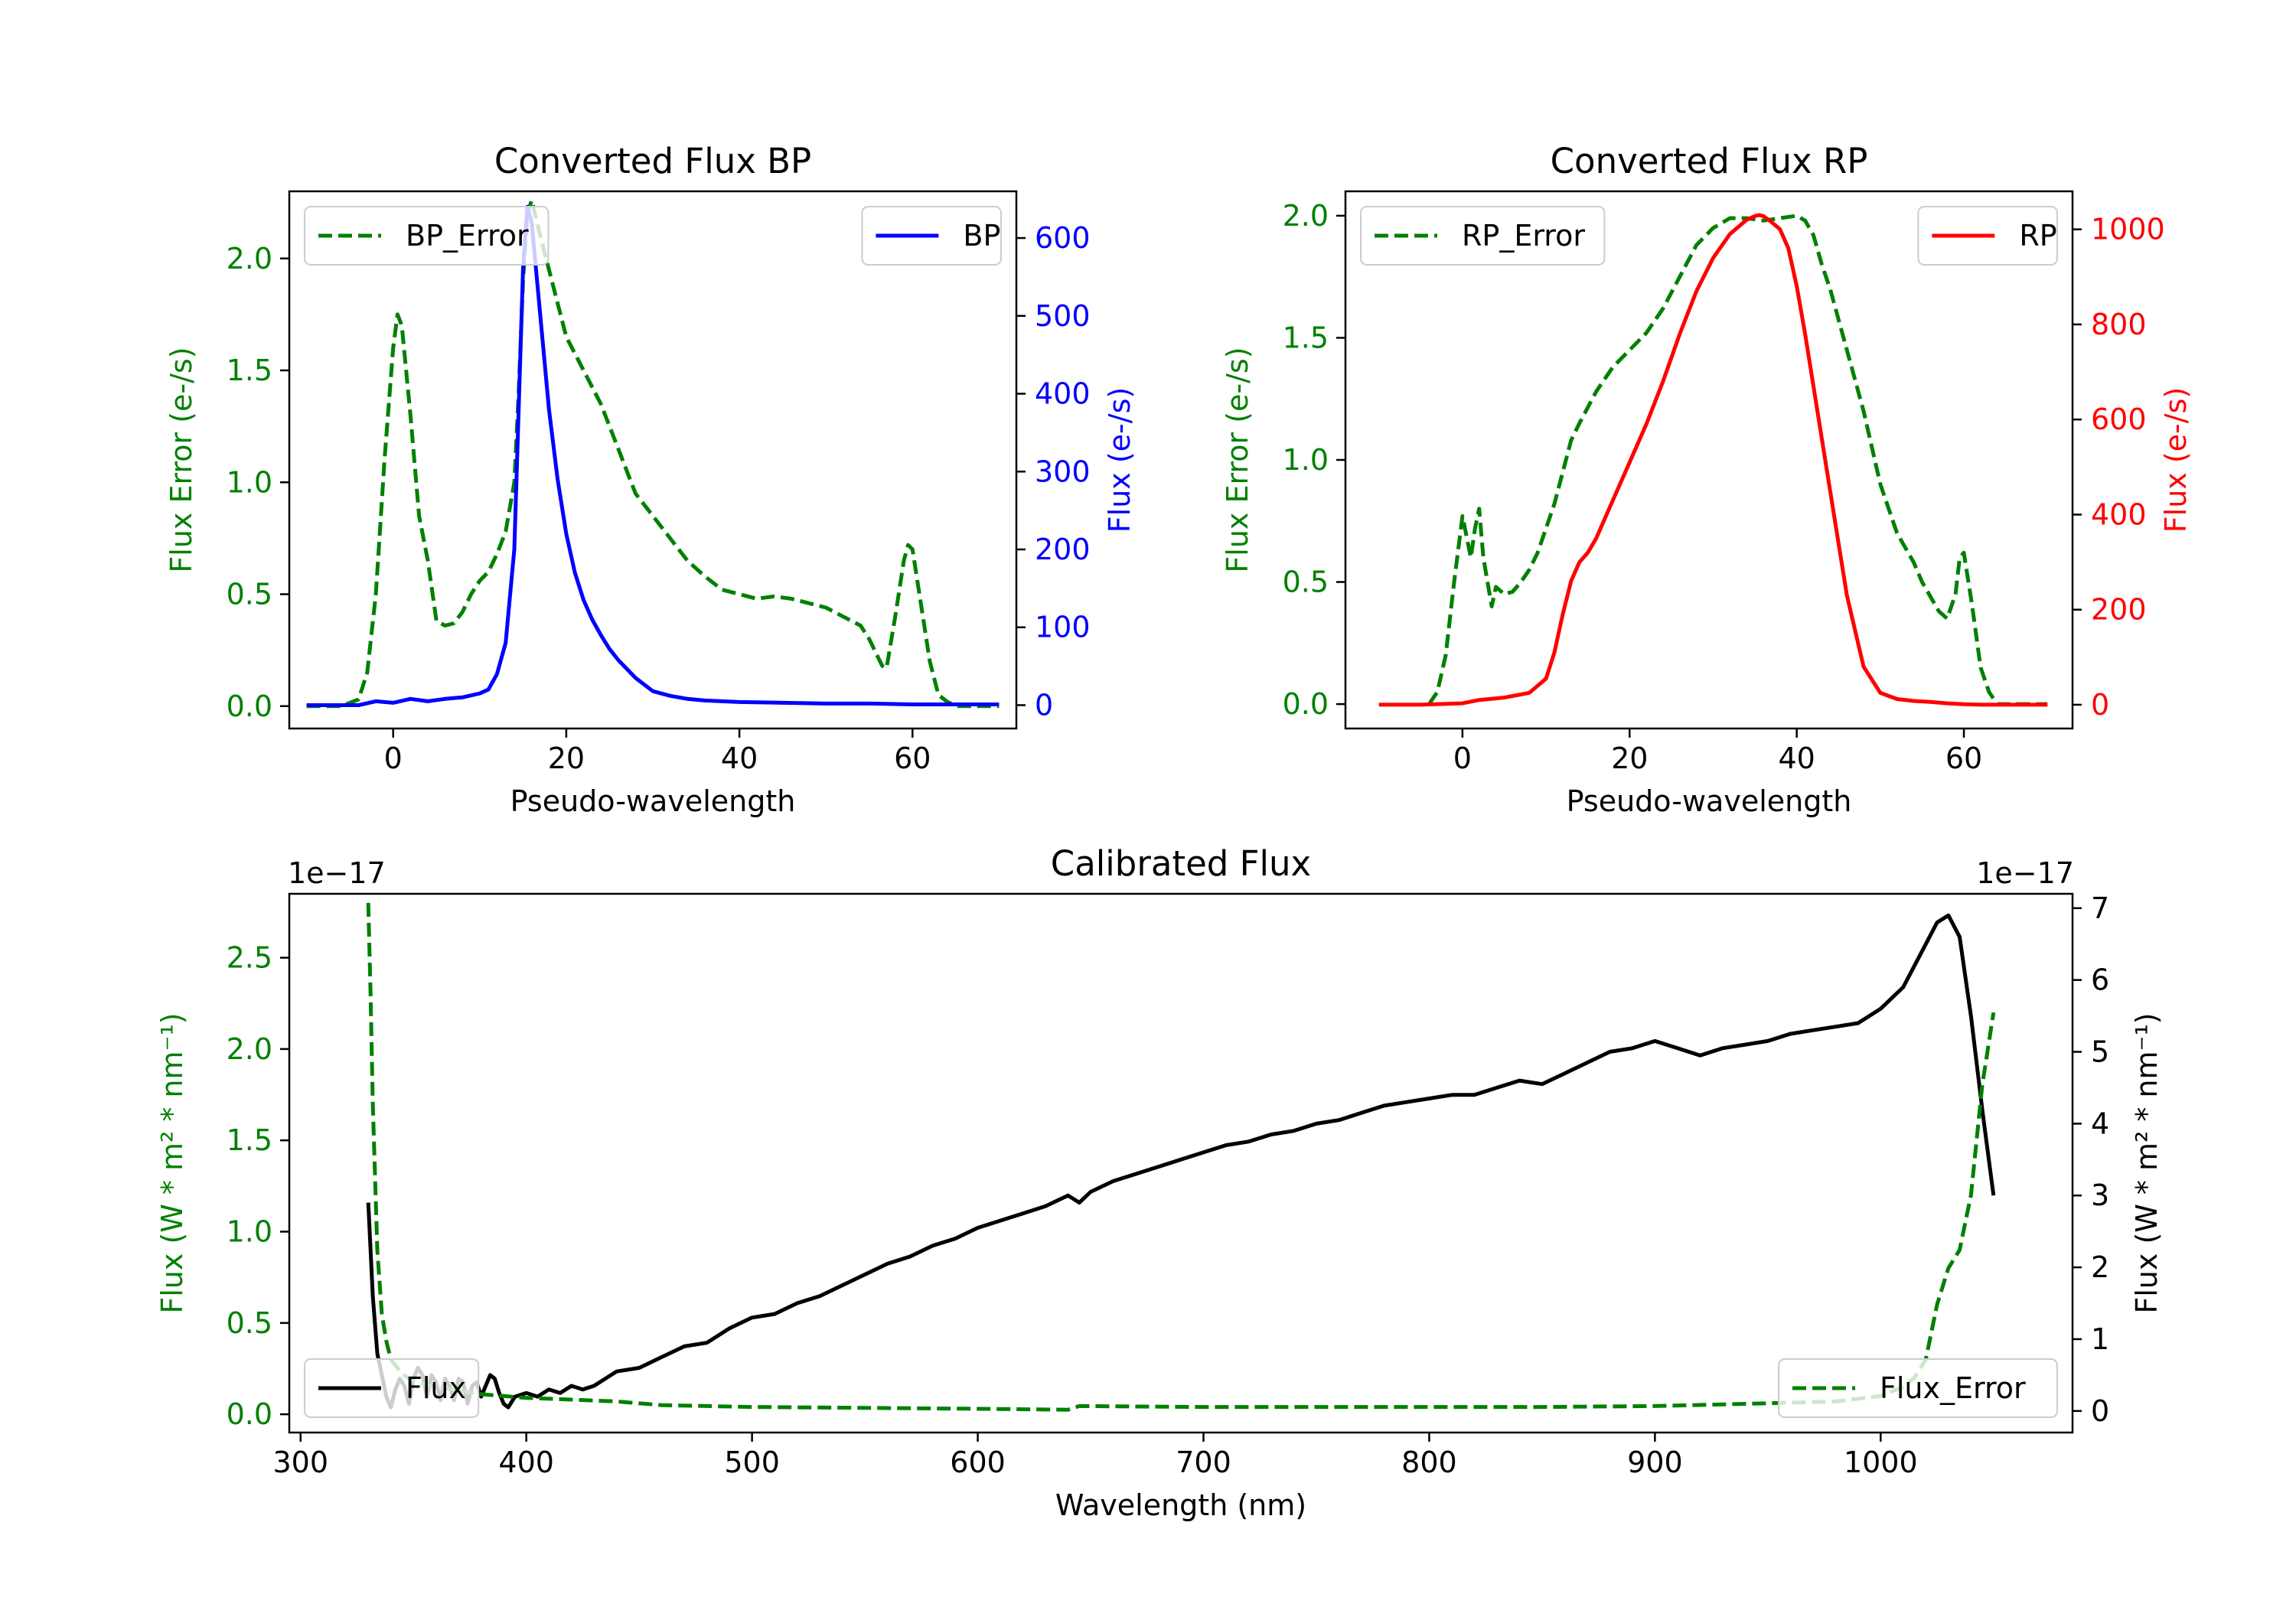 The height and width of the screenshot is (1607, 2296). What do you see at coordinates (1306, 582) in the screenshot?
I see `rp-ytick-left-label: 0.5` at bounding box center [1306, 582].